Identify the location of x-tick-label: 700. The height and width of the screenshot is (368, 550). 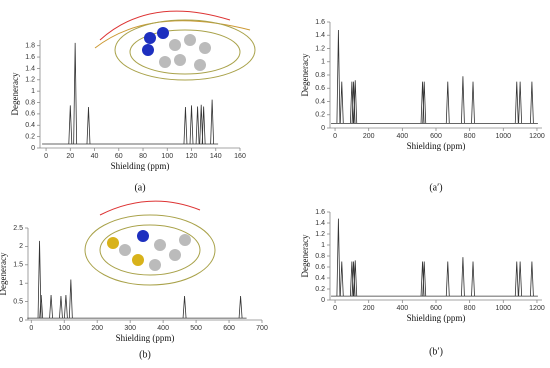
(262, 328).